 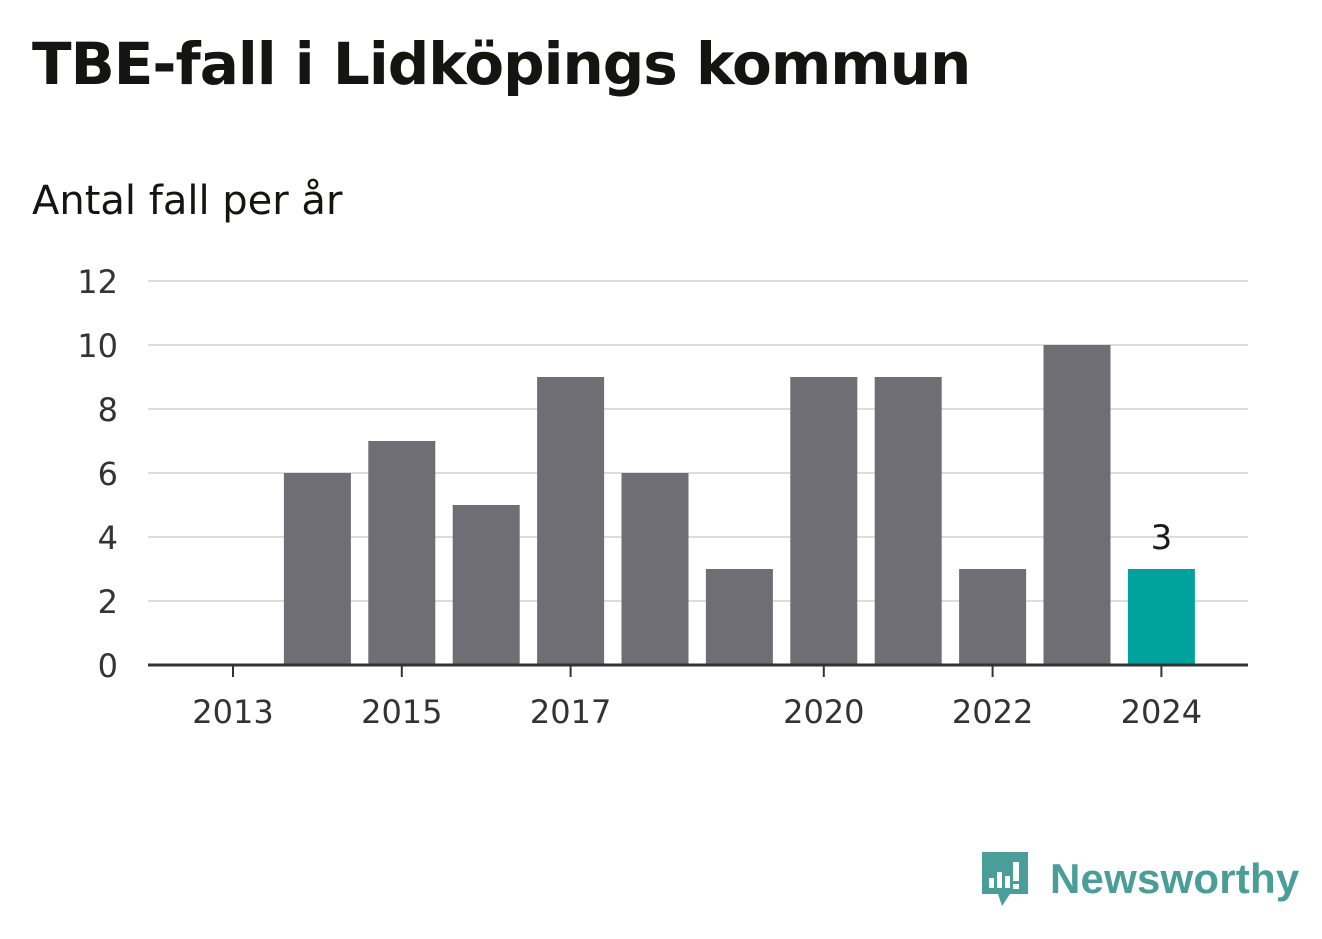 I want to click on bar-2021, so click(x=908, y=521).